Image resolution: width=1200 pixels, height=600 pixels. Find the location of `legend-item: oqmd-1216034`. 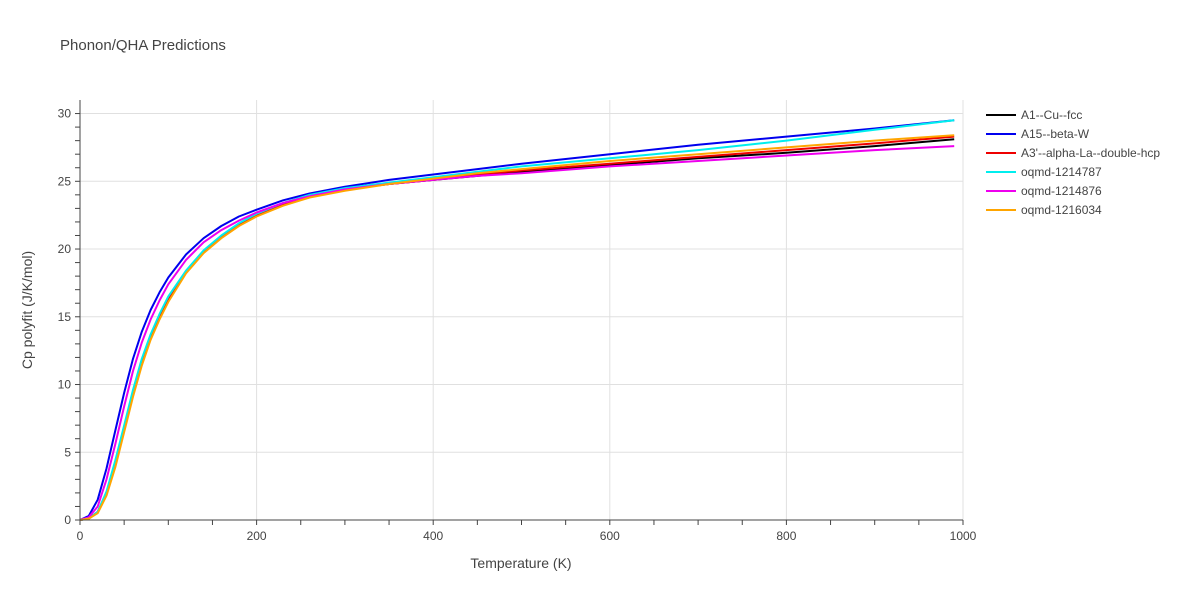

legend-item: oqmd-1216034 is located at coordinates (1044, 210).